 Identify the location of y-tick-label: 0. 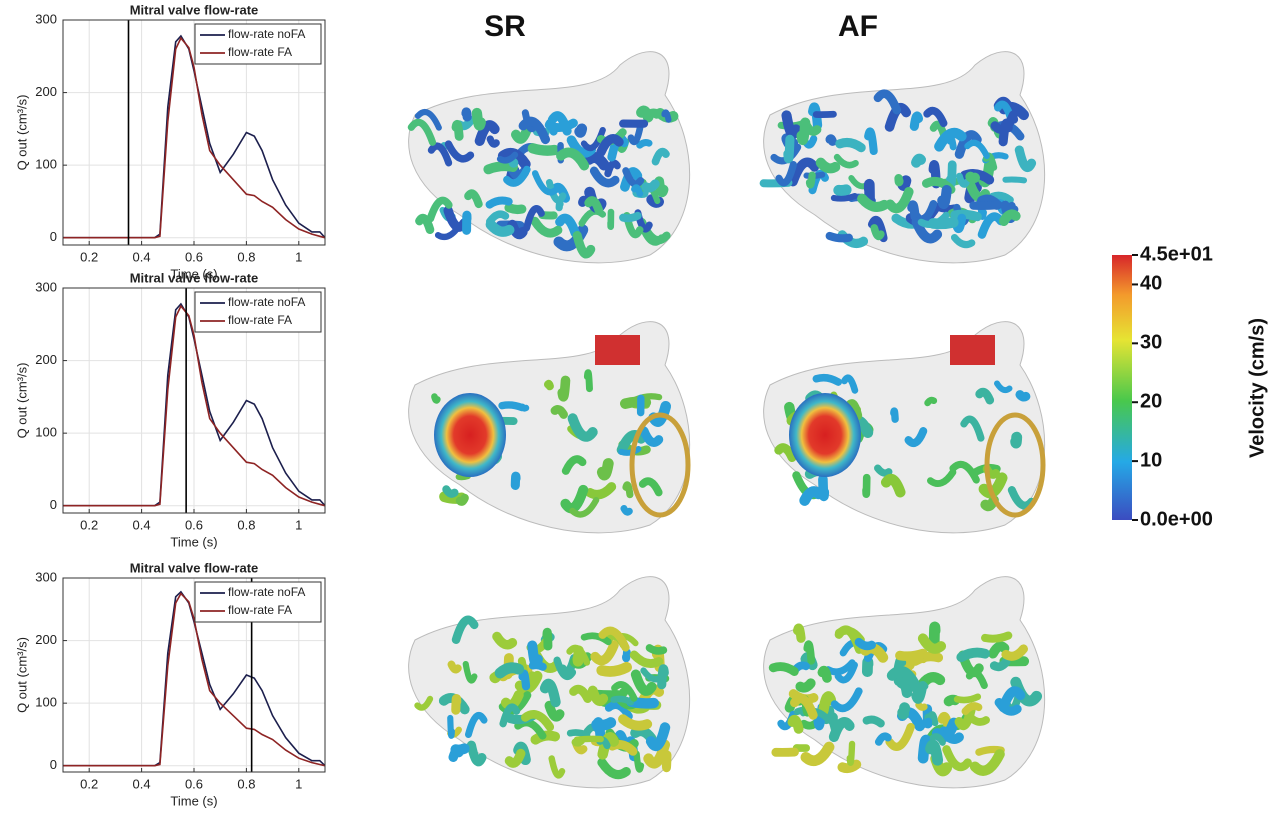
(53, 764).